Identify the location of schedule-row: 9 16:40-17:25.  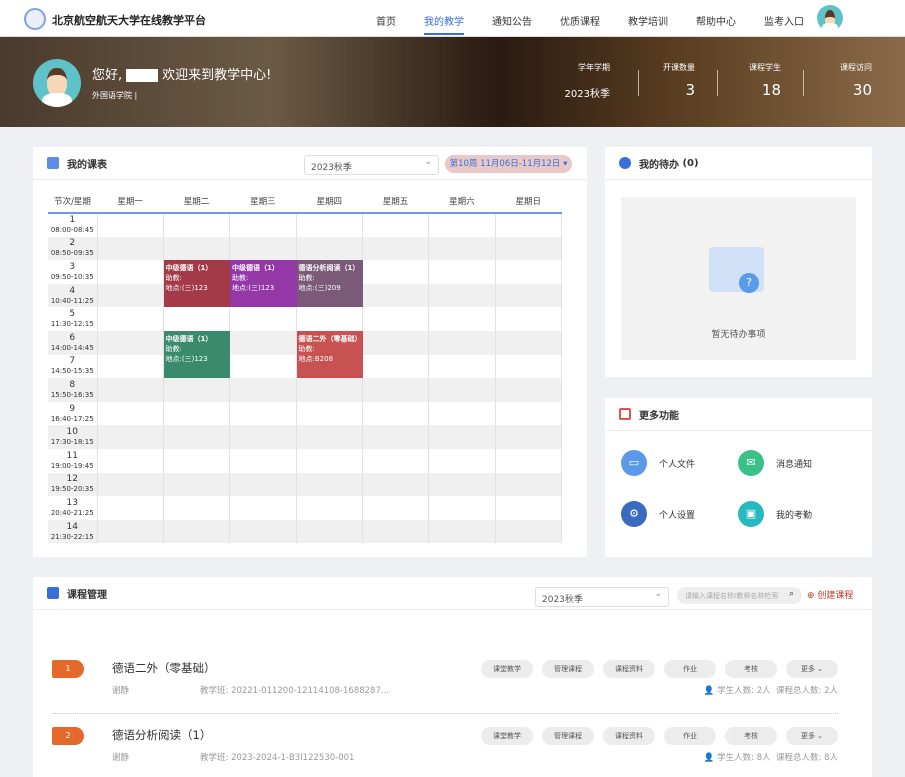
(305, 413).